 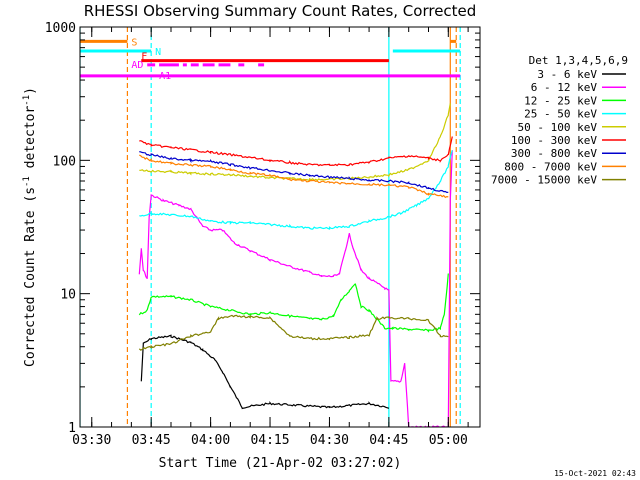 I want to click on legend-label: 50 - 100 keV, so click(x=558, y=127).